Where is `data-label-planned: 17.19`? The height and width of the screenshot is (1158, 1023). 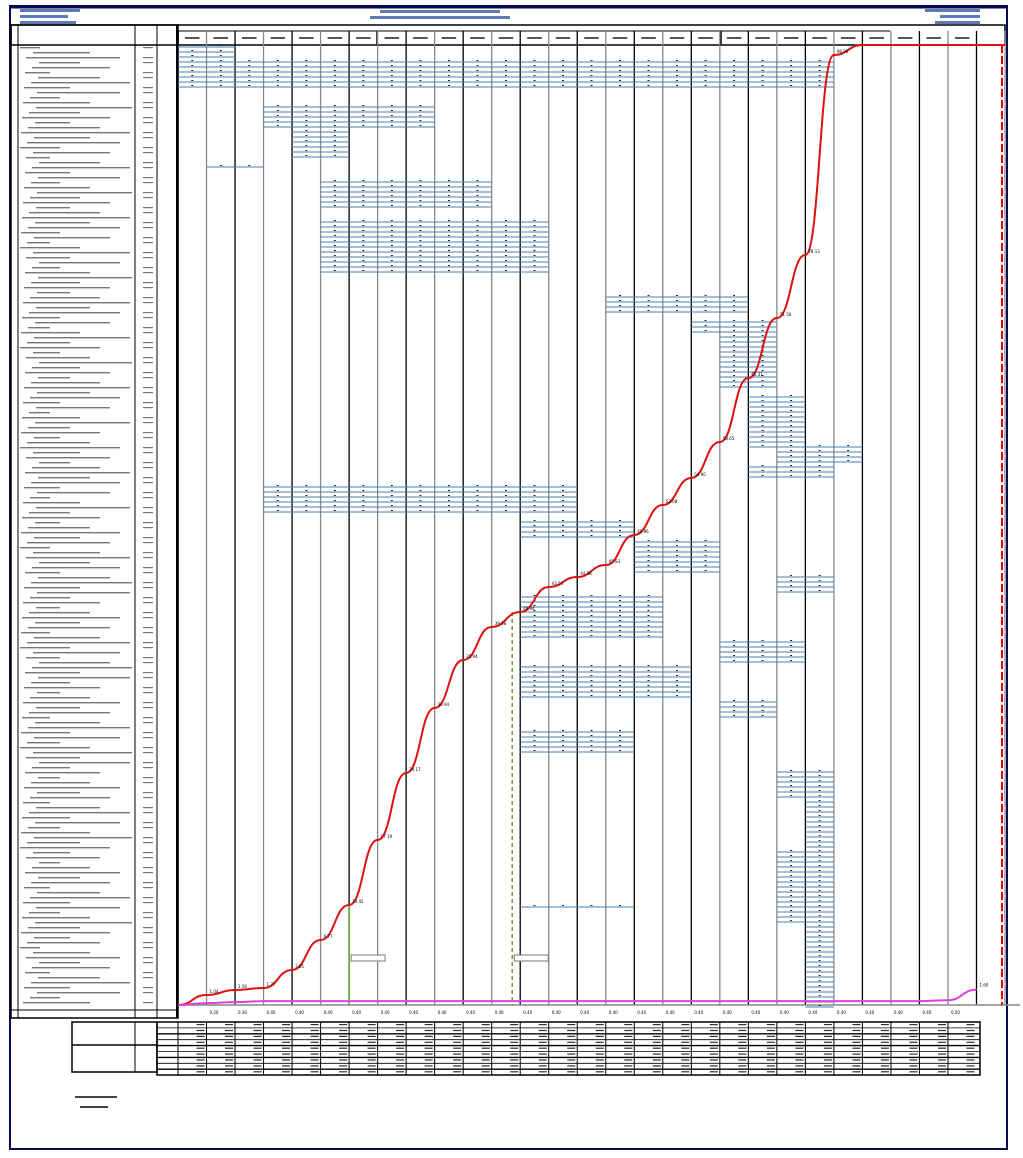 data-label-planned: 17.19 is located at coordinates (387, 836).